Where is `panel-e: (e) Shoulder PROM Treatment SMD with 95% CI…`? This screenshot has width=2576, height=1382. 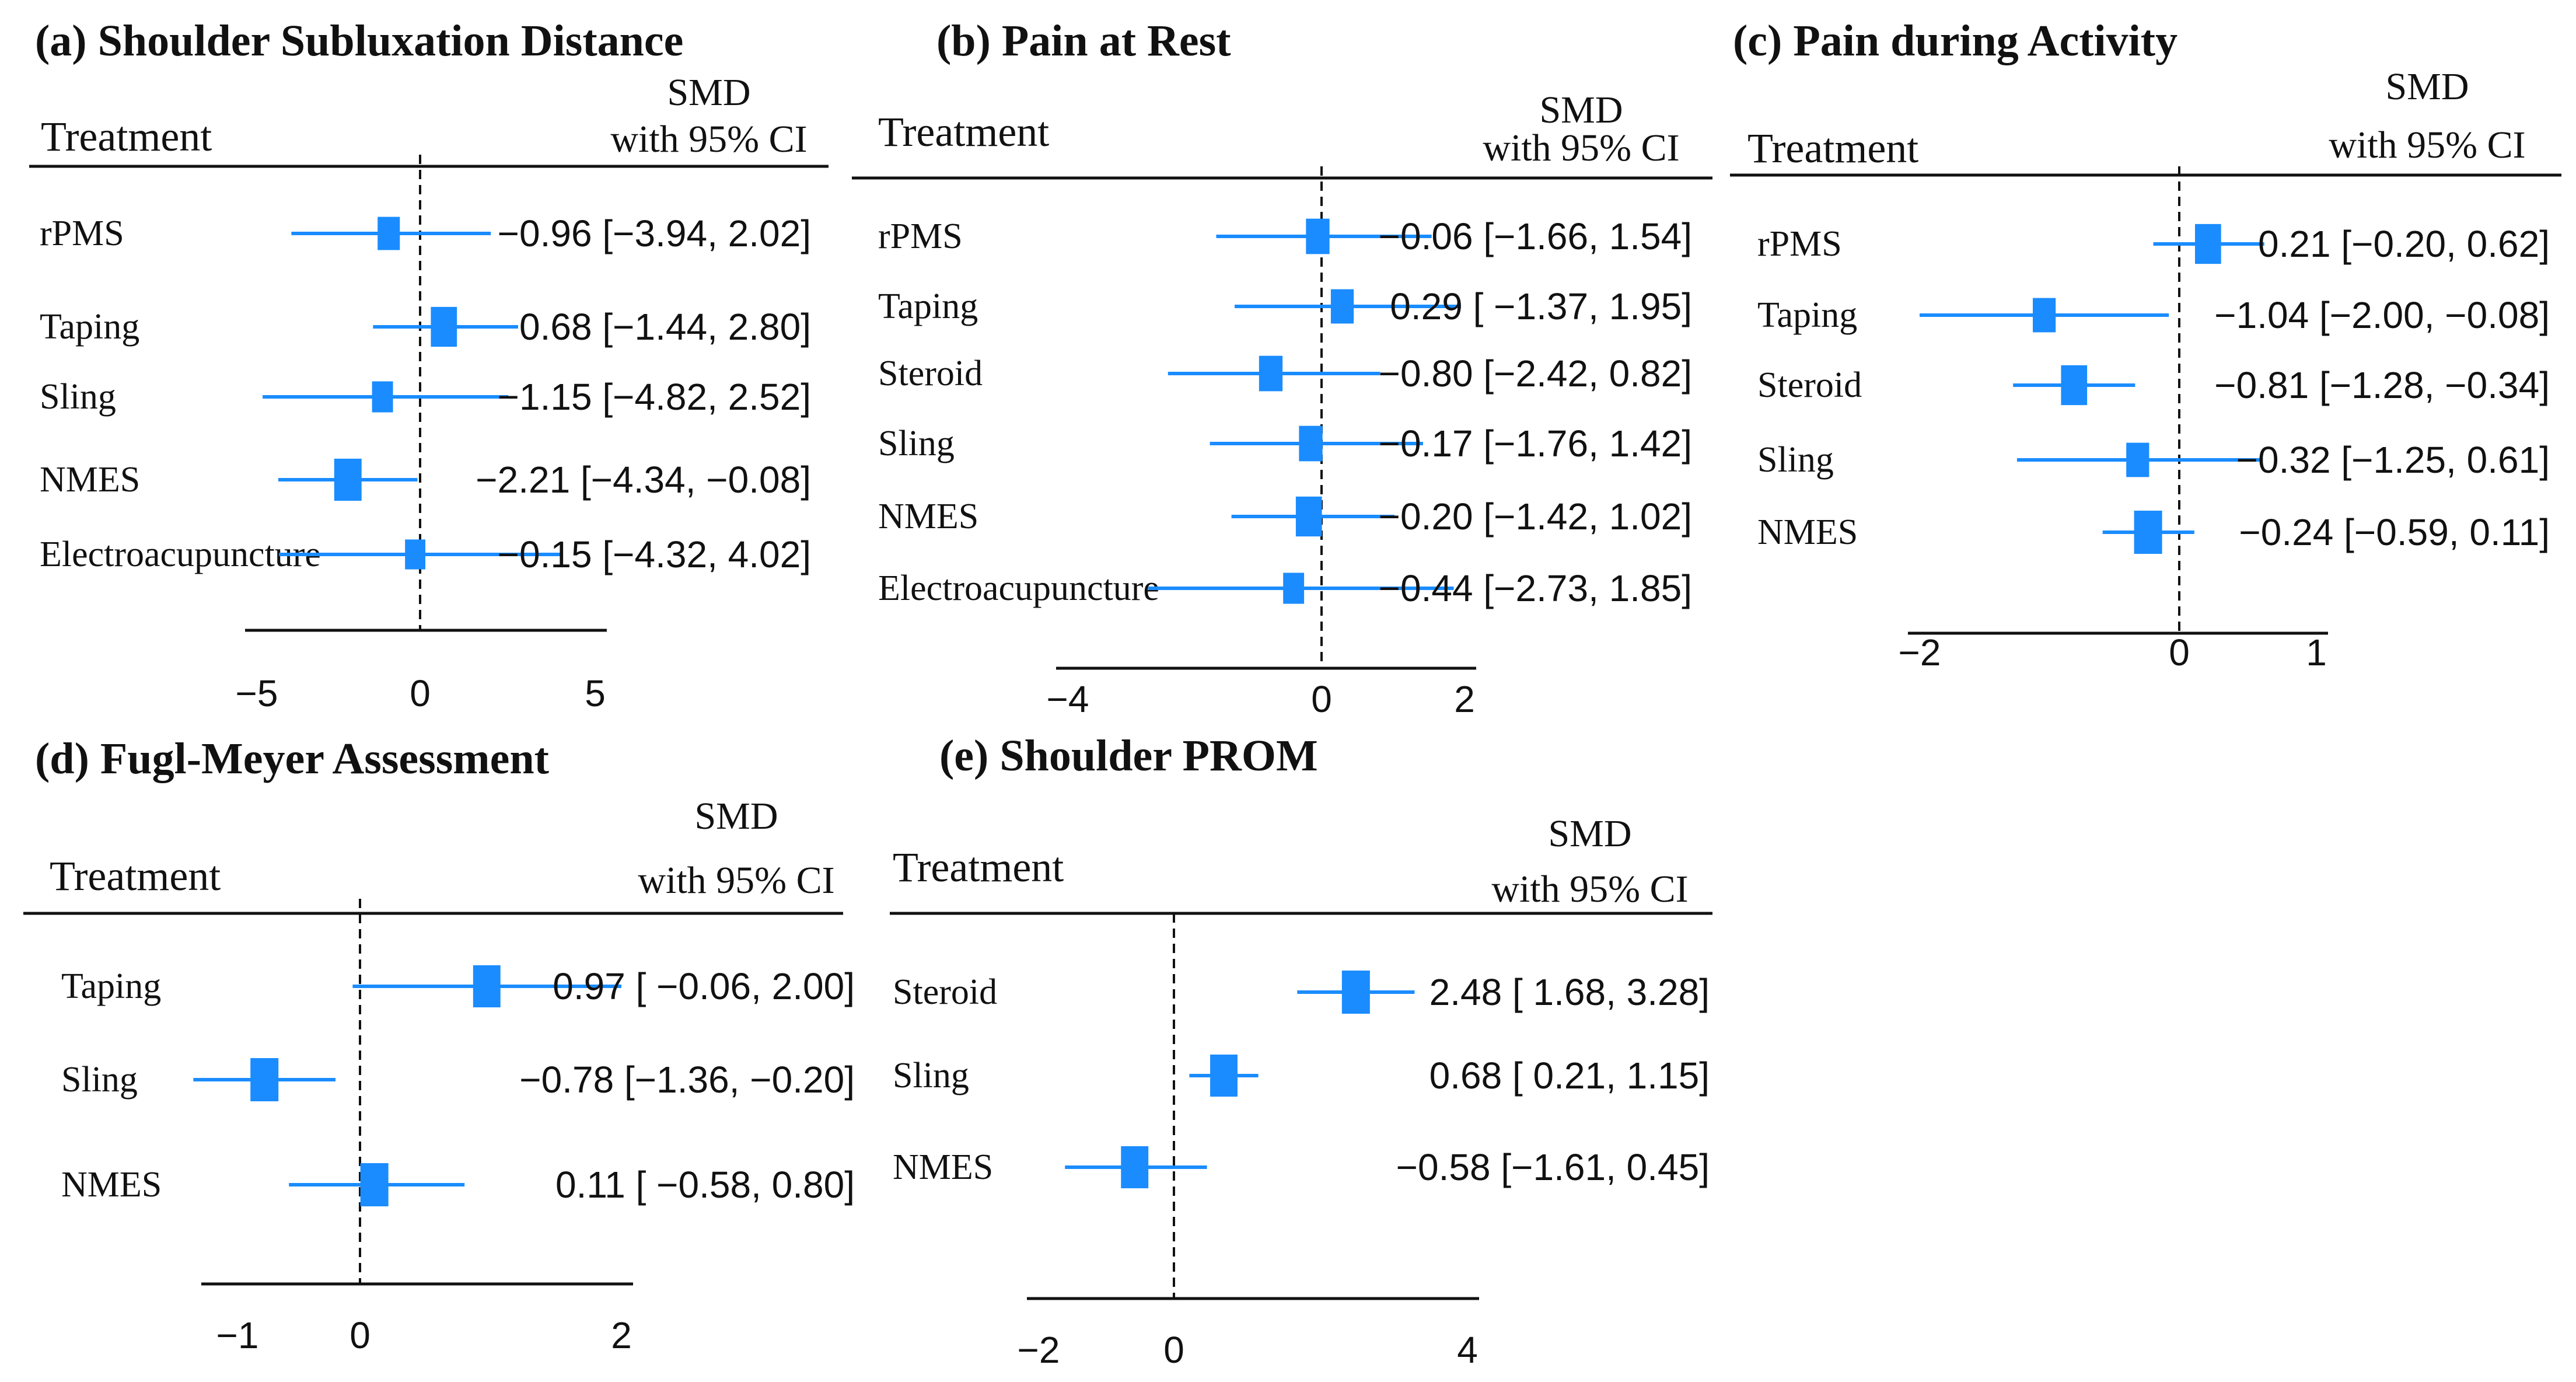
panel-e: (e) Shoulder PROM Treatment SMD with 95% CI… is located at coordinates (1301, 1051).